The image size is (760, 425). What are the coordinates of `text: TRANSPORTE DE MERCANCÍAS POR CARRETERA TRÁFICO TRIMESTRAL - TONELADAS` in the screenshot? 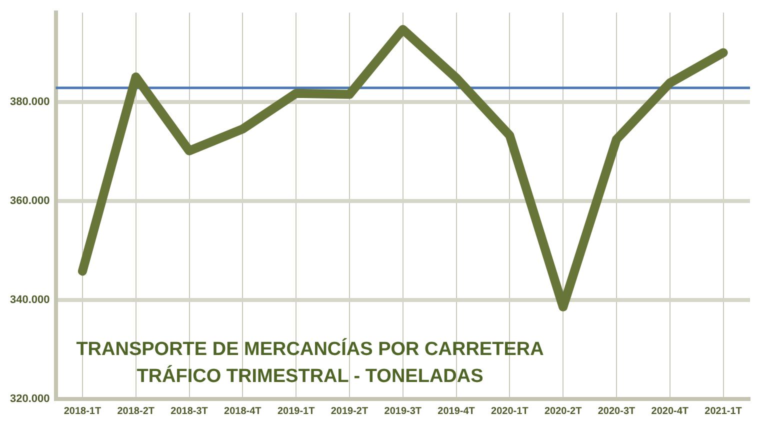 It's located at (310, 362).